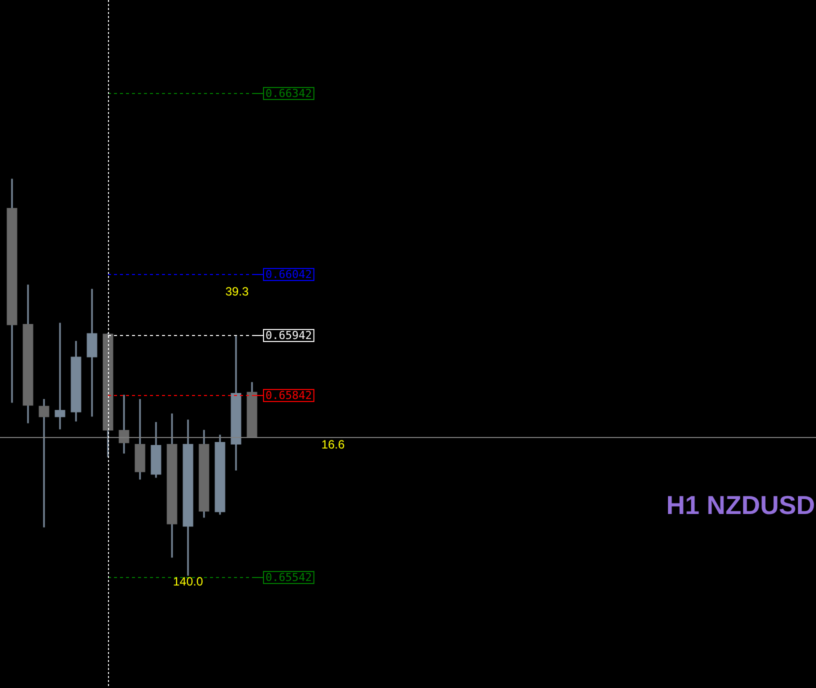  I want to click on annotation: 140.0, so click(188, 581).